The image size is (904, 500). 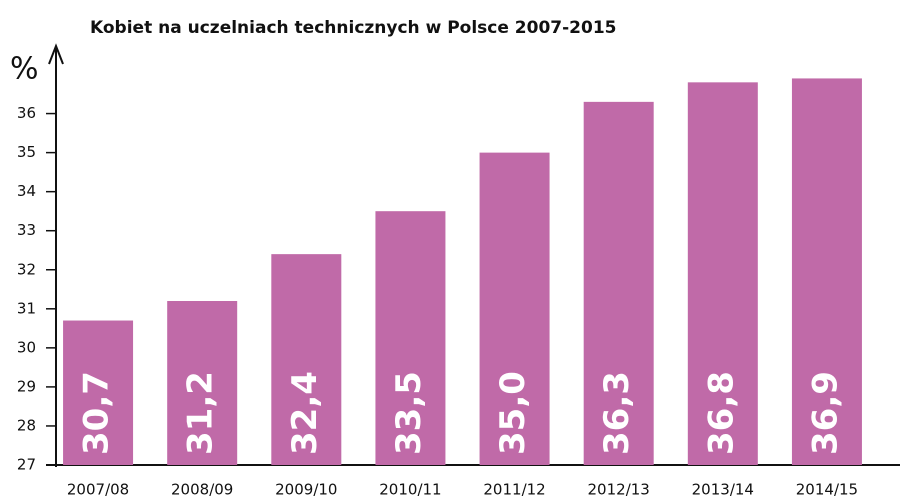 I want to click on y-tick-label: 36, so click(x=26, y=113).